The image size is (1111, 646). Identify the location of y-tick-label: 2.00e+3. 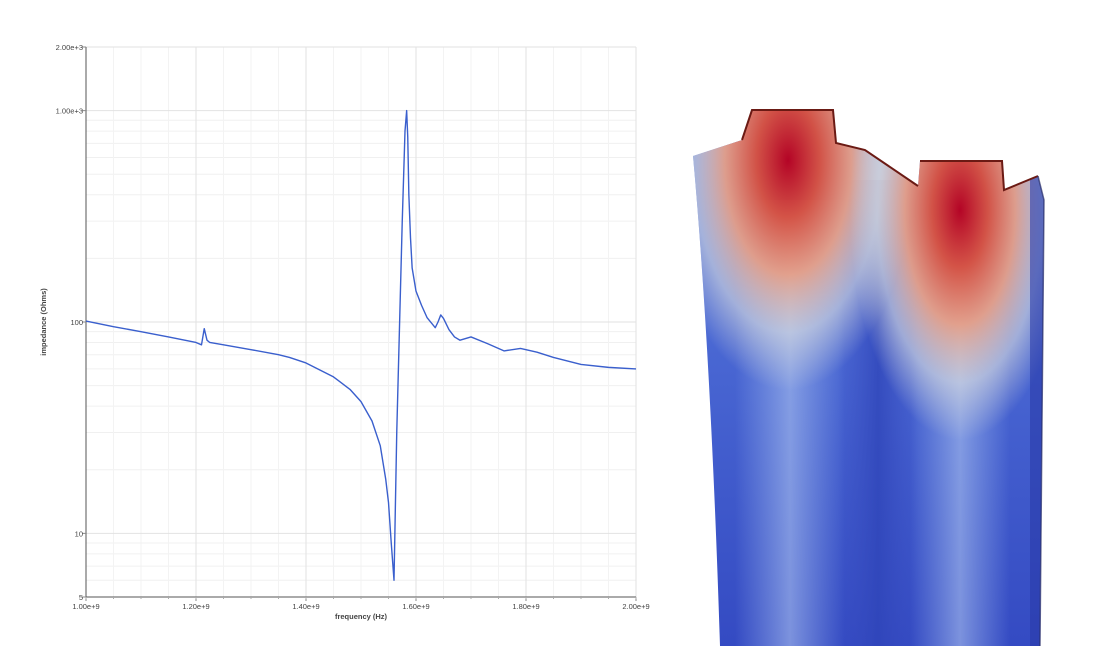
(69, 47).